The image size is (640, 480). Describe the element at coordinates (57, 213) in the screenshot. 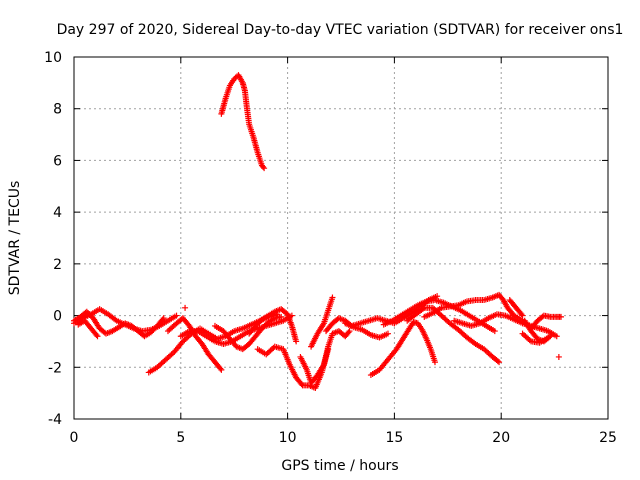

I see `y-tick-label: 4` at that location.